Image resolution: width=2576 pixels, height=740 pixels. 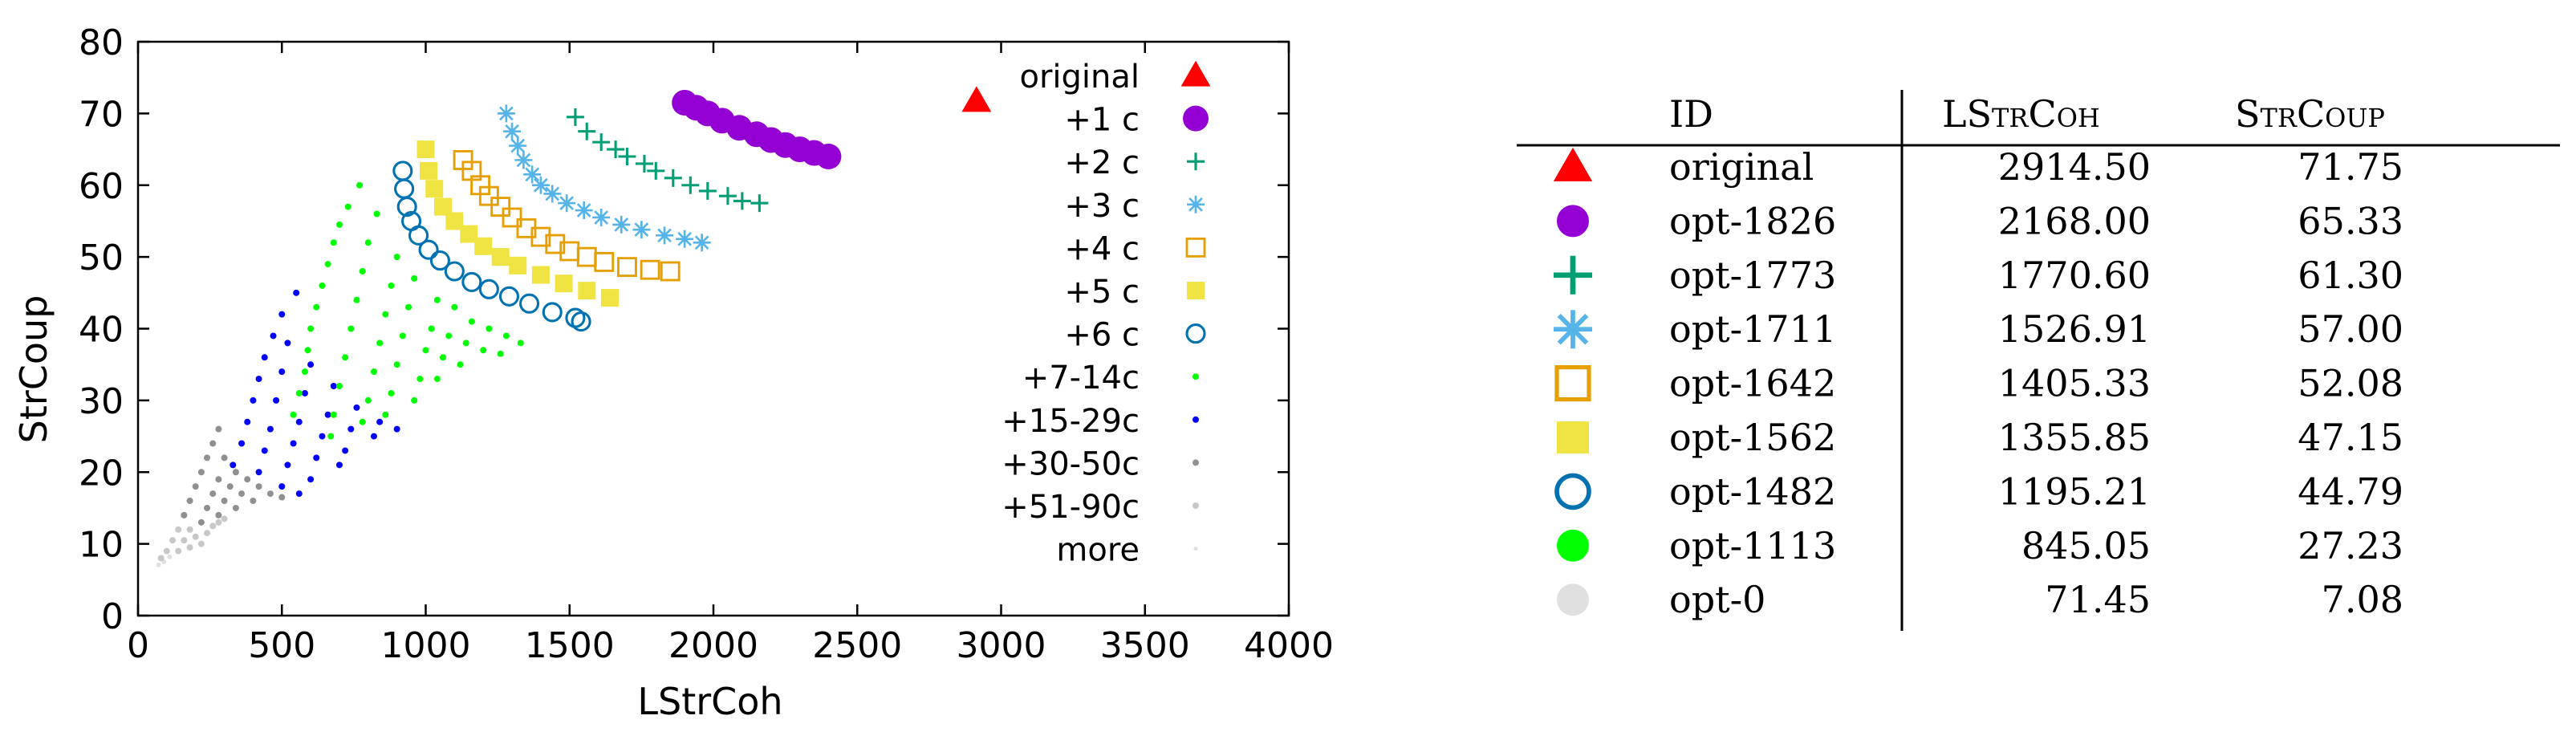 I want to click on cell-id: opt-0, so click(x=1717, y=599).